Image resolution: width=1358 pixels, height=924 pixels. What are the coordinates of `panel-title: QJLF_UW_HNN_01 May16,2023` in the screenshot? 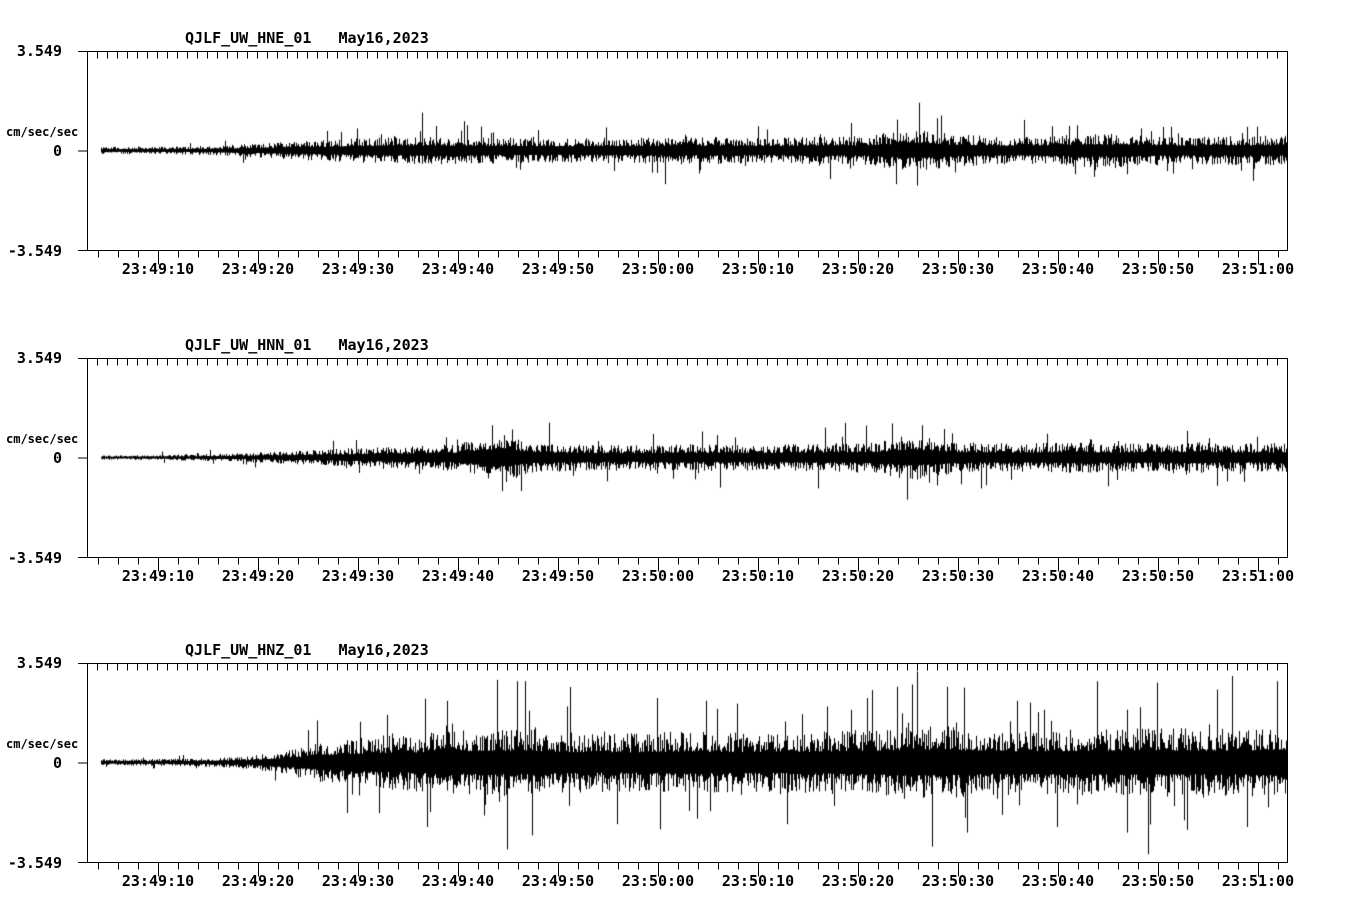 It's located at (307, 345).